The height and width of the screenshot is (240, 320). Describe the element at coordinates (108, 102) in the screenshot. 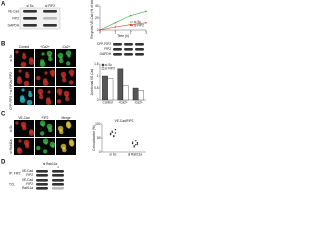

I see `x-tick-label: Control` at that location.